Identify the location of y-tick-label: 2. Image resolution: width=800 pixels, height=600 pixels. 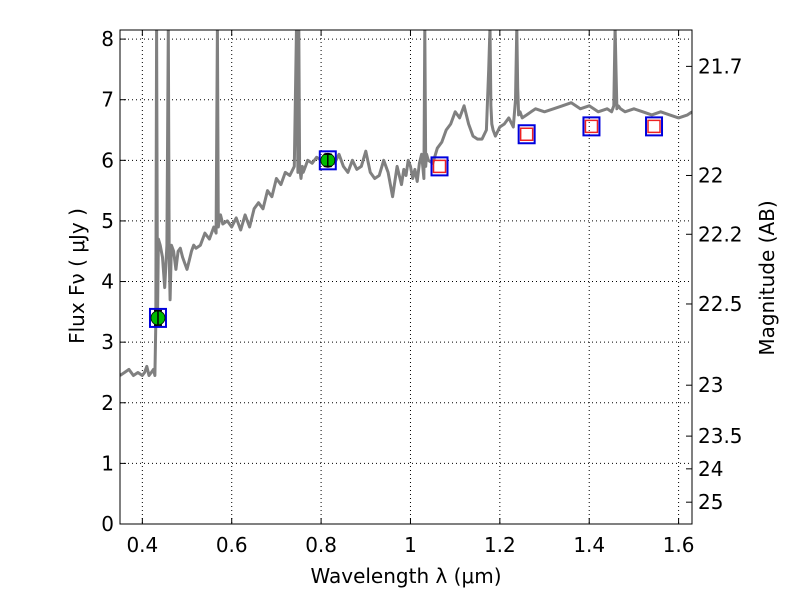
(107, 403).